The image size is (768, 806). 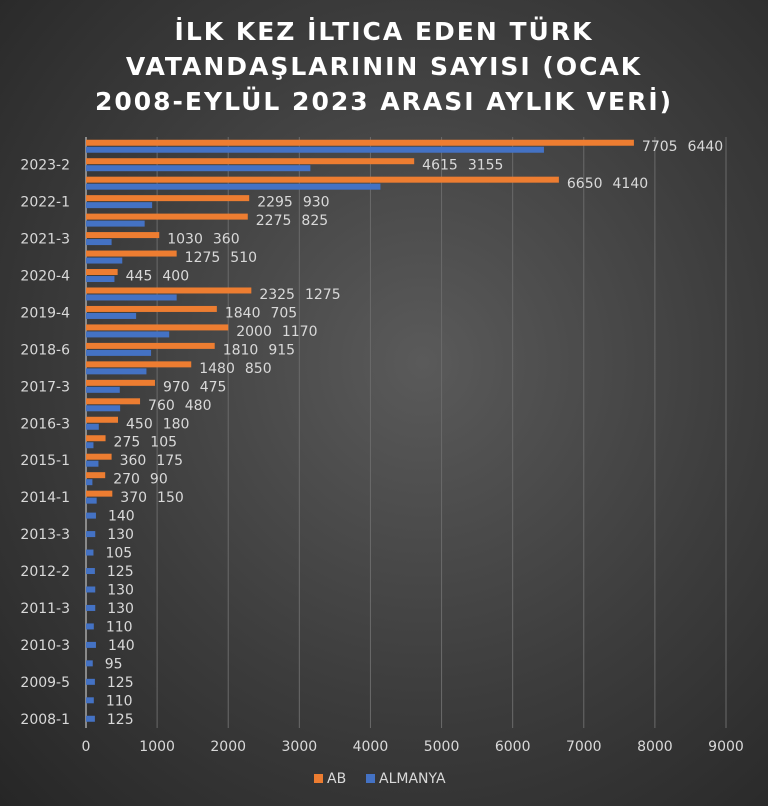 What do you see at coordinates (45, 350) in the screenshot?
I see `y-tick-label: 2018-6` at bounding box center [45, 350].